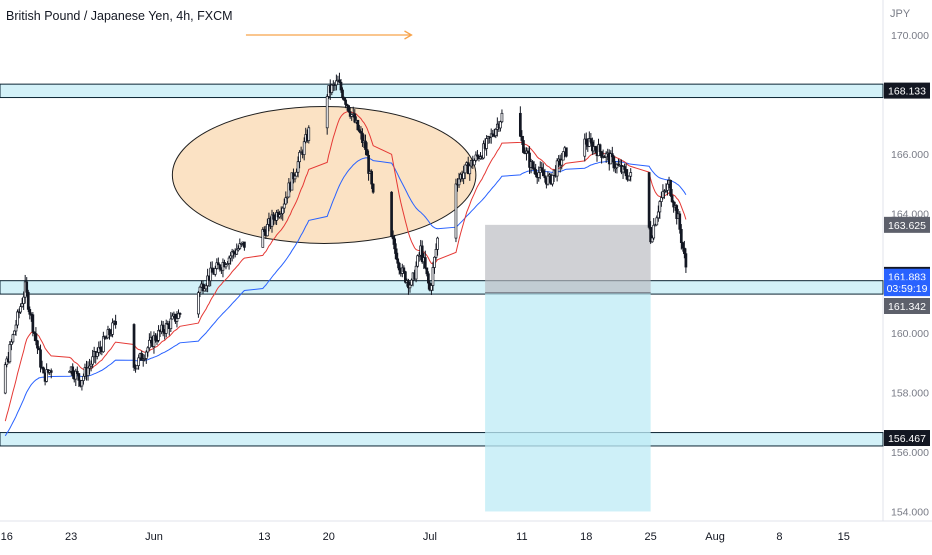 This screenshot has height=555, width=932. What do you see at coordinates (442, 439) in the screenshot?
I see `zone-lower-support` at bounding box center [442, 439].